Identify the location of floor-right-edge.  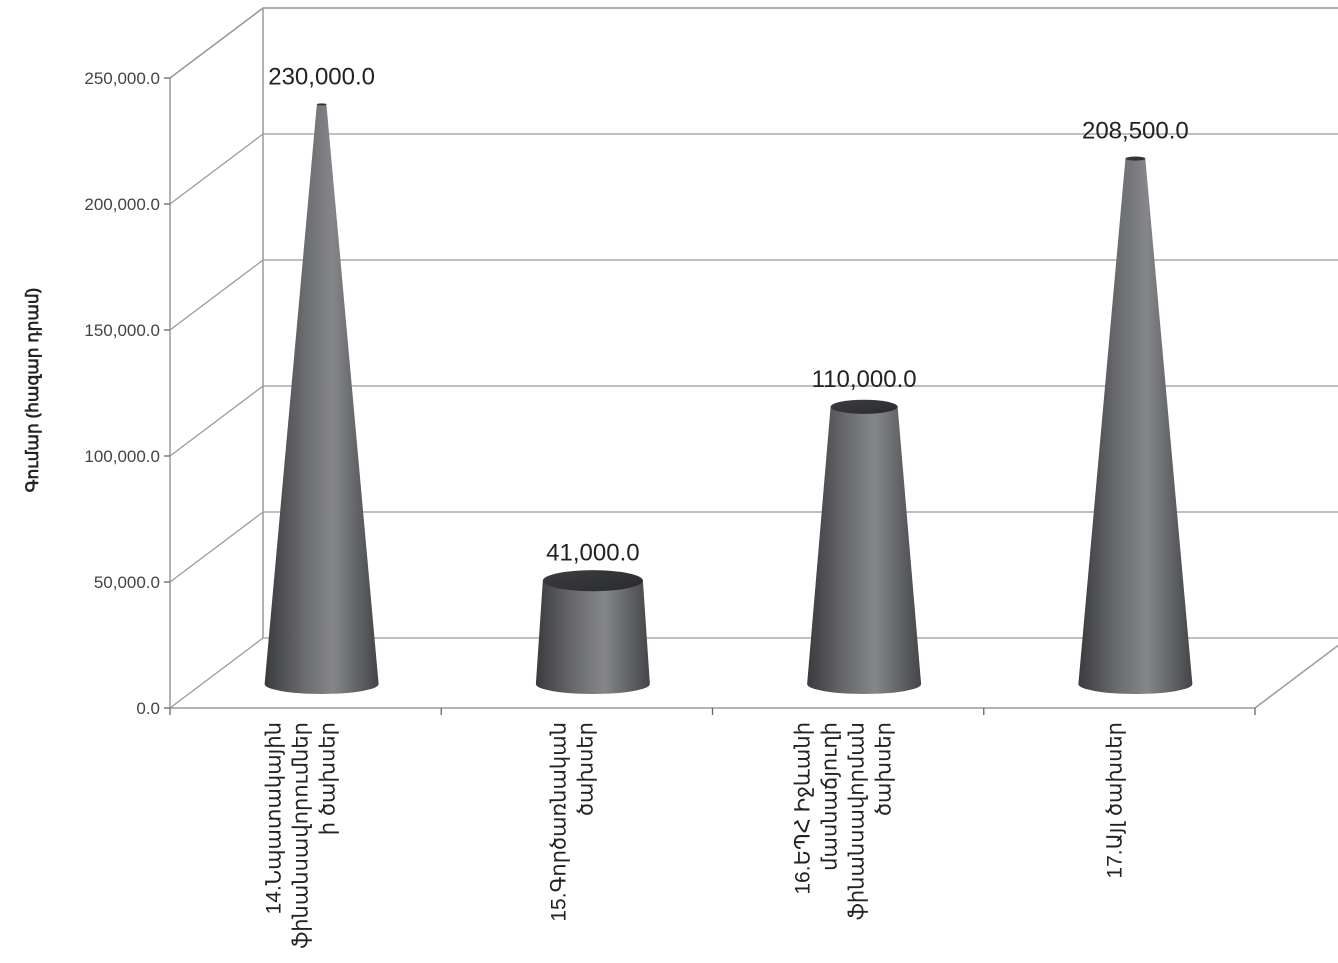
(1296, 676).